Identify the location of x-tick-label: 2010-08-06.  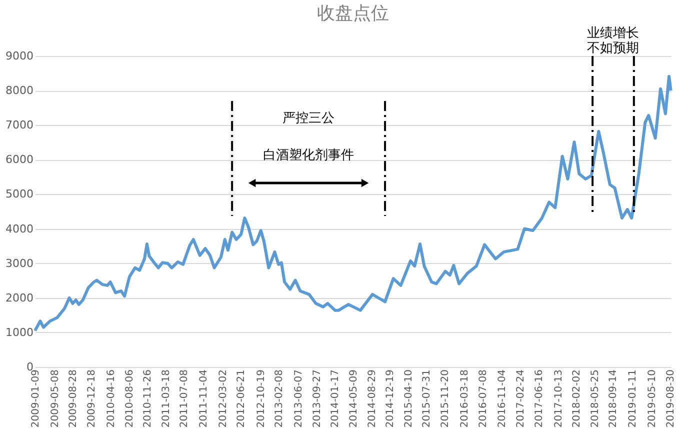
(130, 399).